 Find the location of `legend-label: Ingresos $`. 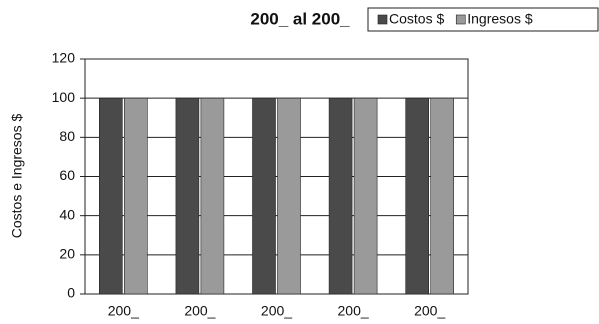

legend-label: Ingresos $ is located at coordinates (500, 19).